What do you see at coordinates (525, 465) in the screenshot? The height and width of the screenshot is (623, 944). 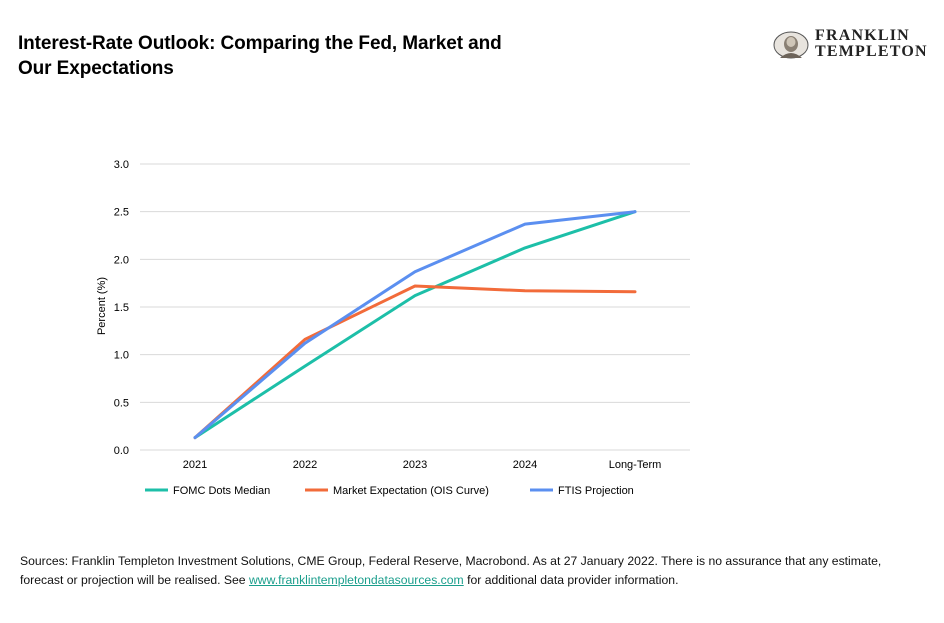 I see `x-tick-label: 2024` at bounding box center [525, 465].